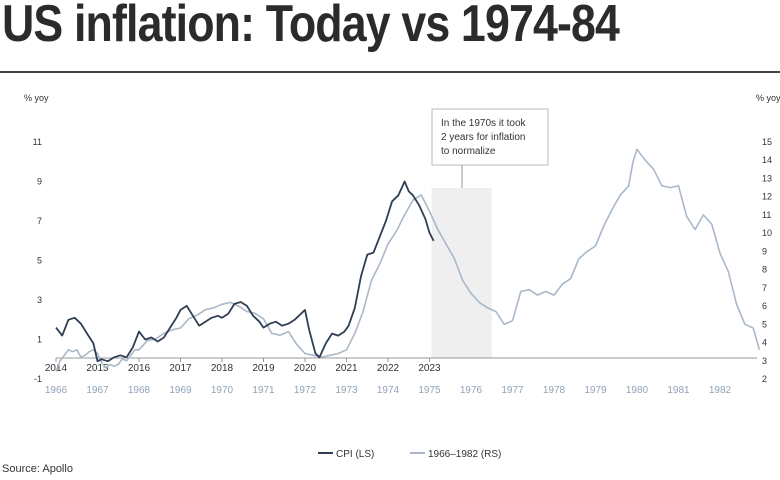 The height and width of the screenshot is (480, 780). I want to click on source-note: Source: Apollo, so click(37, 469).